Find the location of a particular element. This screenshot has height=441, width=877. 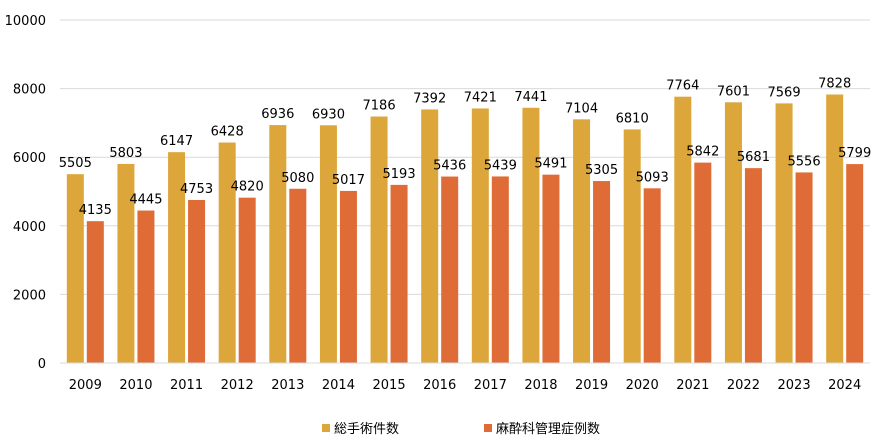

y-tick-label: 8000 is located at coordinates (29, 90).